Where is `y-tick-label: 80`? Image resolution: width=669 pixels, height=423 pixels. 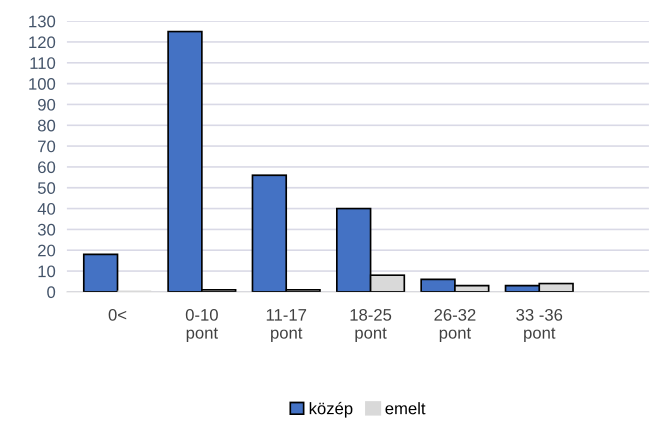 y-tick-label: 80 is located at coordinates (47, 126).